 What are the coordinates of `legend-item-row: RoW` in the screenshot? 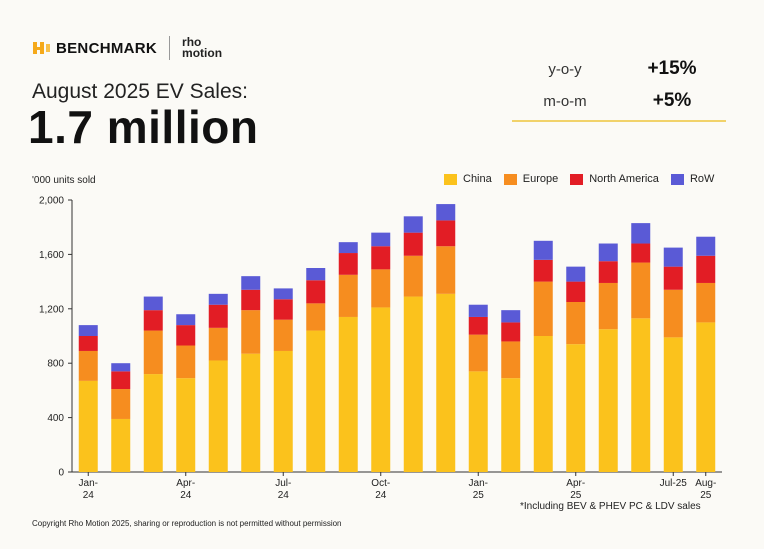 It's located at (692, 179).